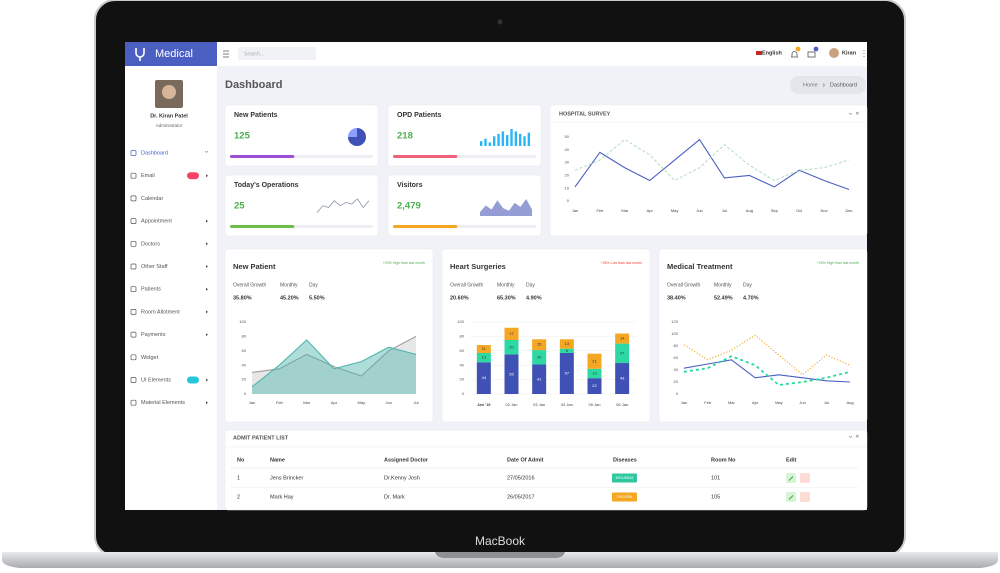  Describe the element at coordinates (239, 206) in the screenshot. I see `stat-value: 25` at that location.